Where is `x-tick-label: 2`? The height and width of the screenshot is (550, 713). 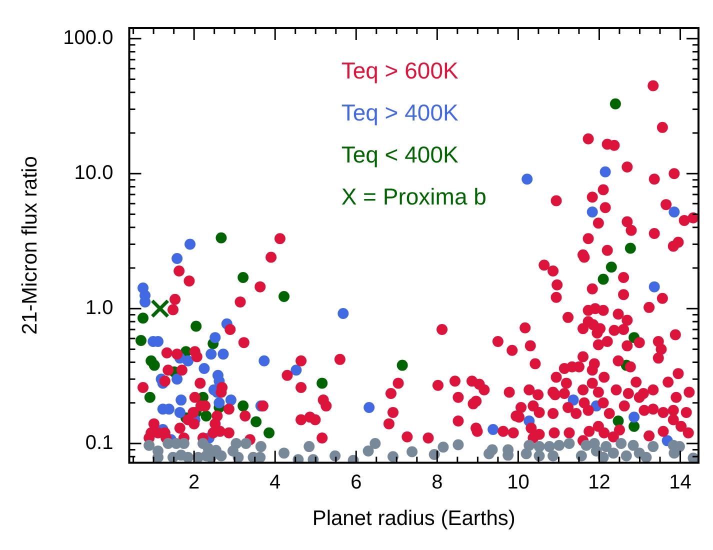
x-tick-label: 2 is located at coordinates (194, 482).